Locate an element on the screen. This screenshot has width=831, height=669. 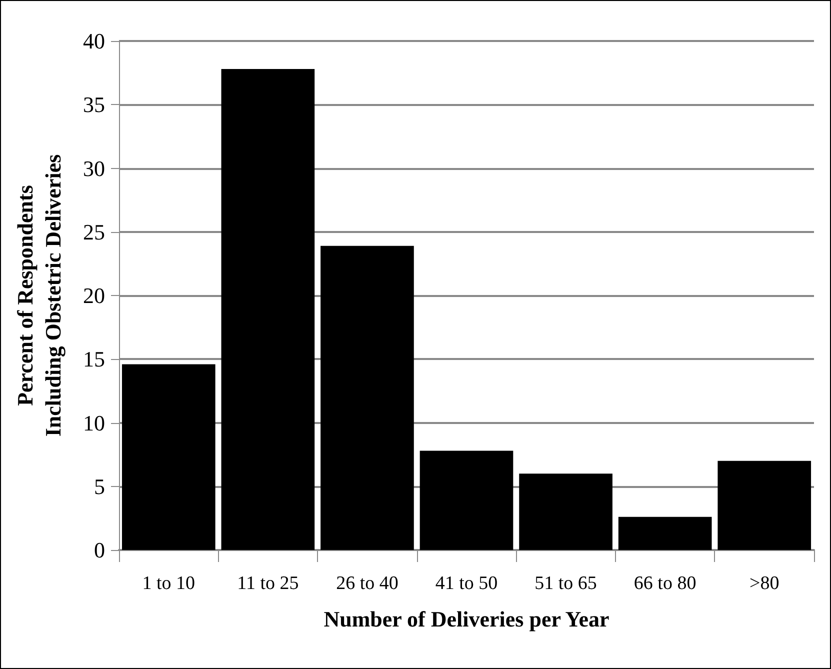
x-tick-label: 66 to 80 is located at coordinates (665, 583).